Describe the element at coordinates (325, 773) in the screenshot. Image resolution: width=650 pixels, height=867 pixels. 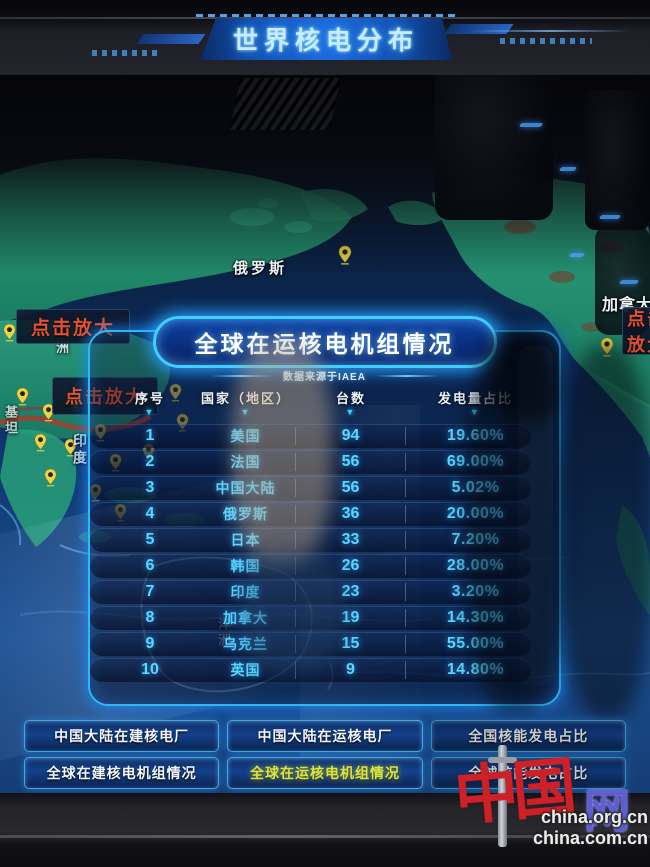
I see `nav-button-global-operating-units: 全球在运核电机组情况` at that location.